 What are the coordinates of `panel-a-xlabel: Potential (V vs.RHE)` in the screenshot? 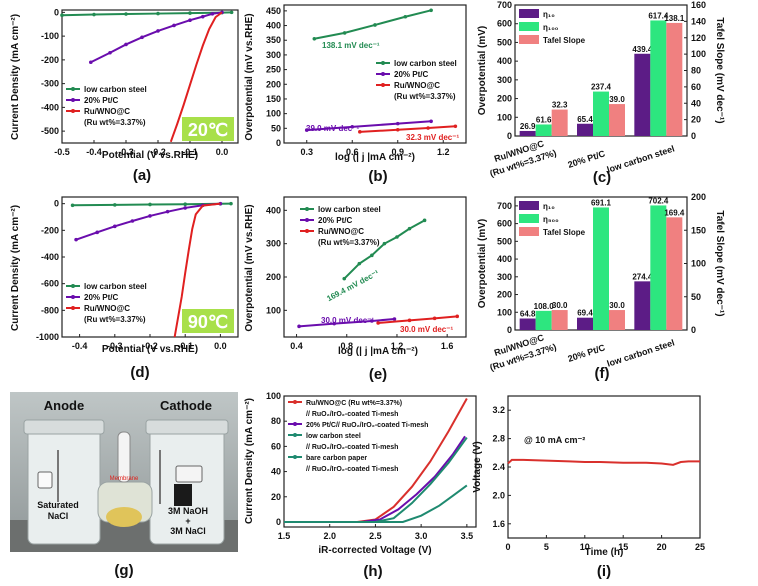 It's located at (150, 155).